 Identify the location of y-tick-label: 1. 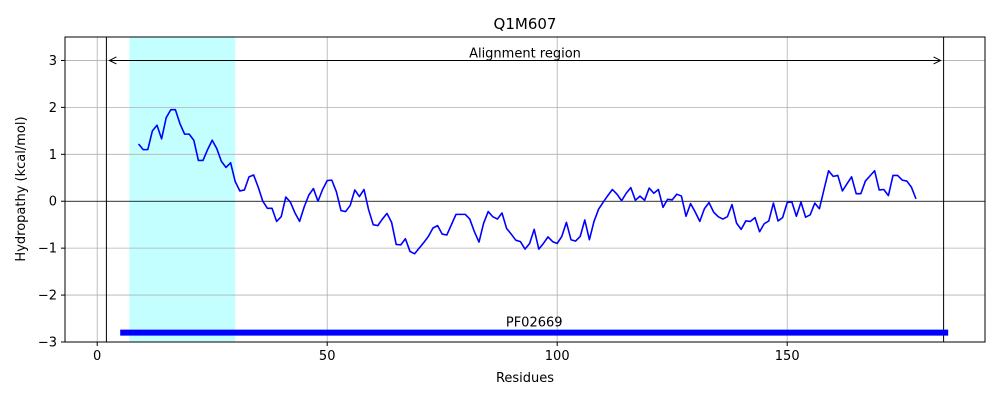
(53, 155).